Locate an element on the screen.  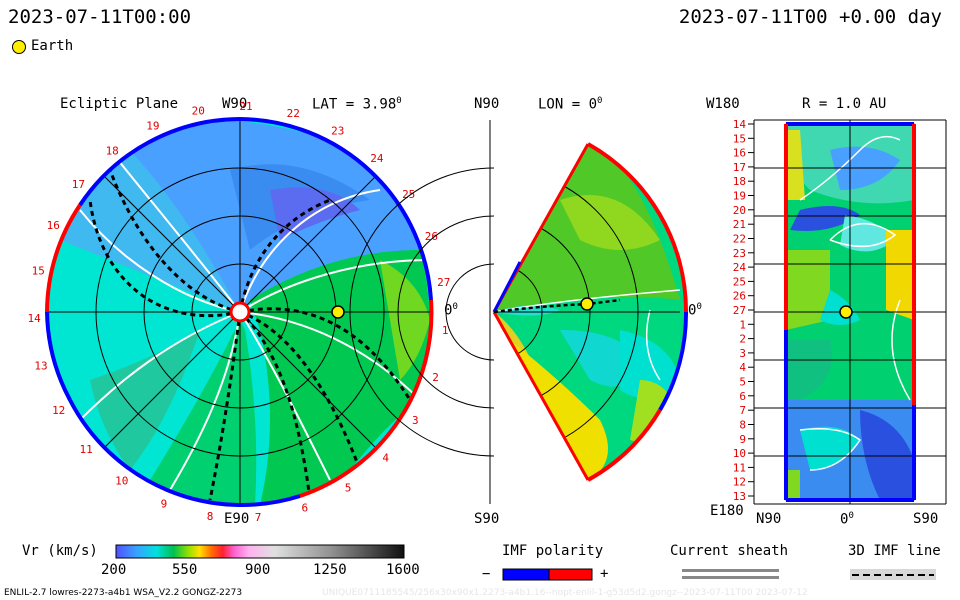
imf-polarity-title: IMF polarity is located at coordinates (553, 551).